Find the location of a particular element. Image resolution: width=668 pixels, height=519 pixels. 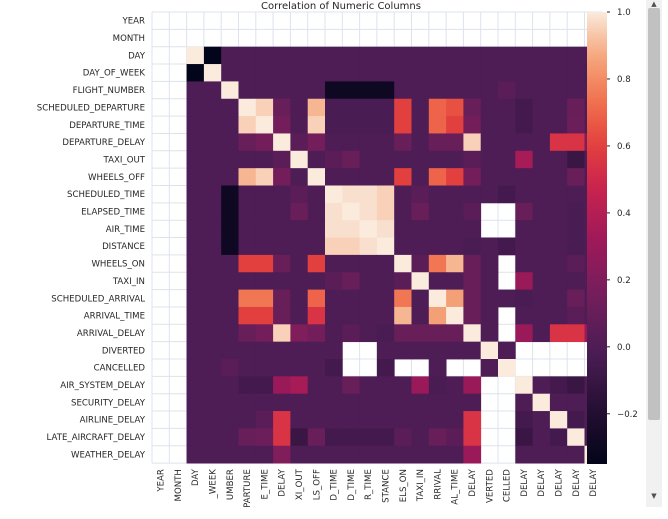

scrollbar-thumb is located at coordinates (654, 214).